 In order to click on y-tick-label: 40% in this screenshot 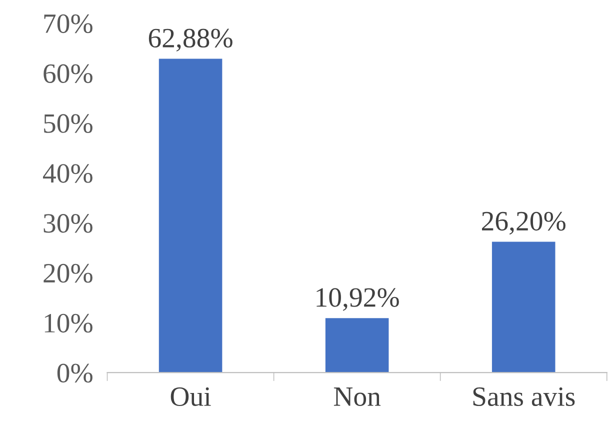, I will do `click(67, 173)`.